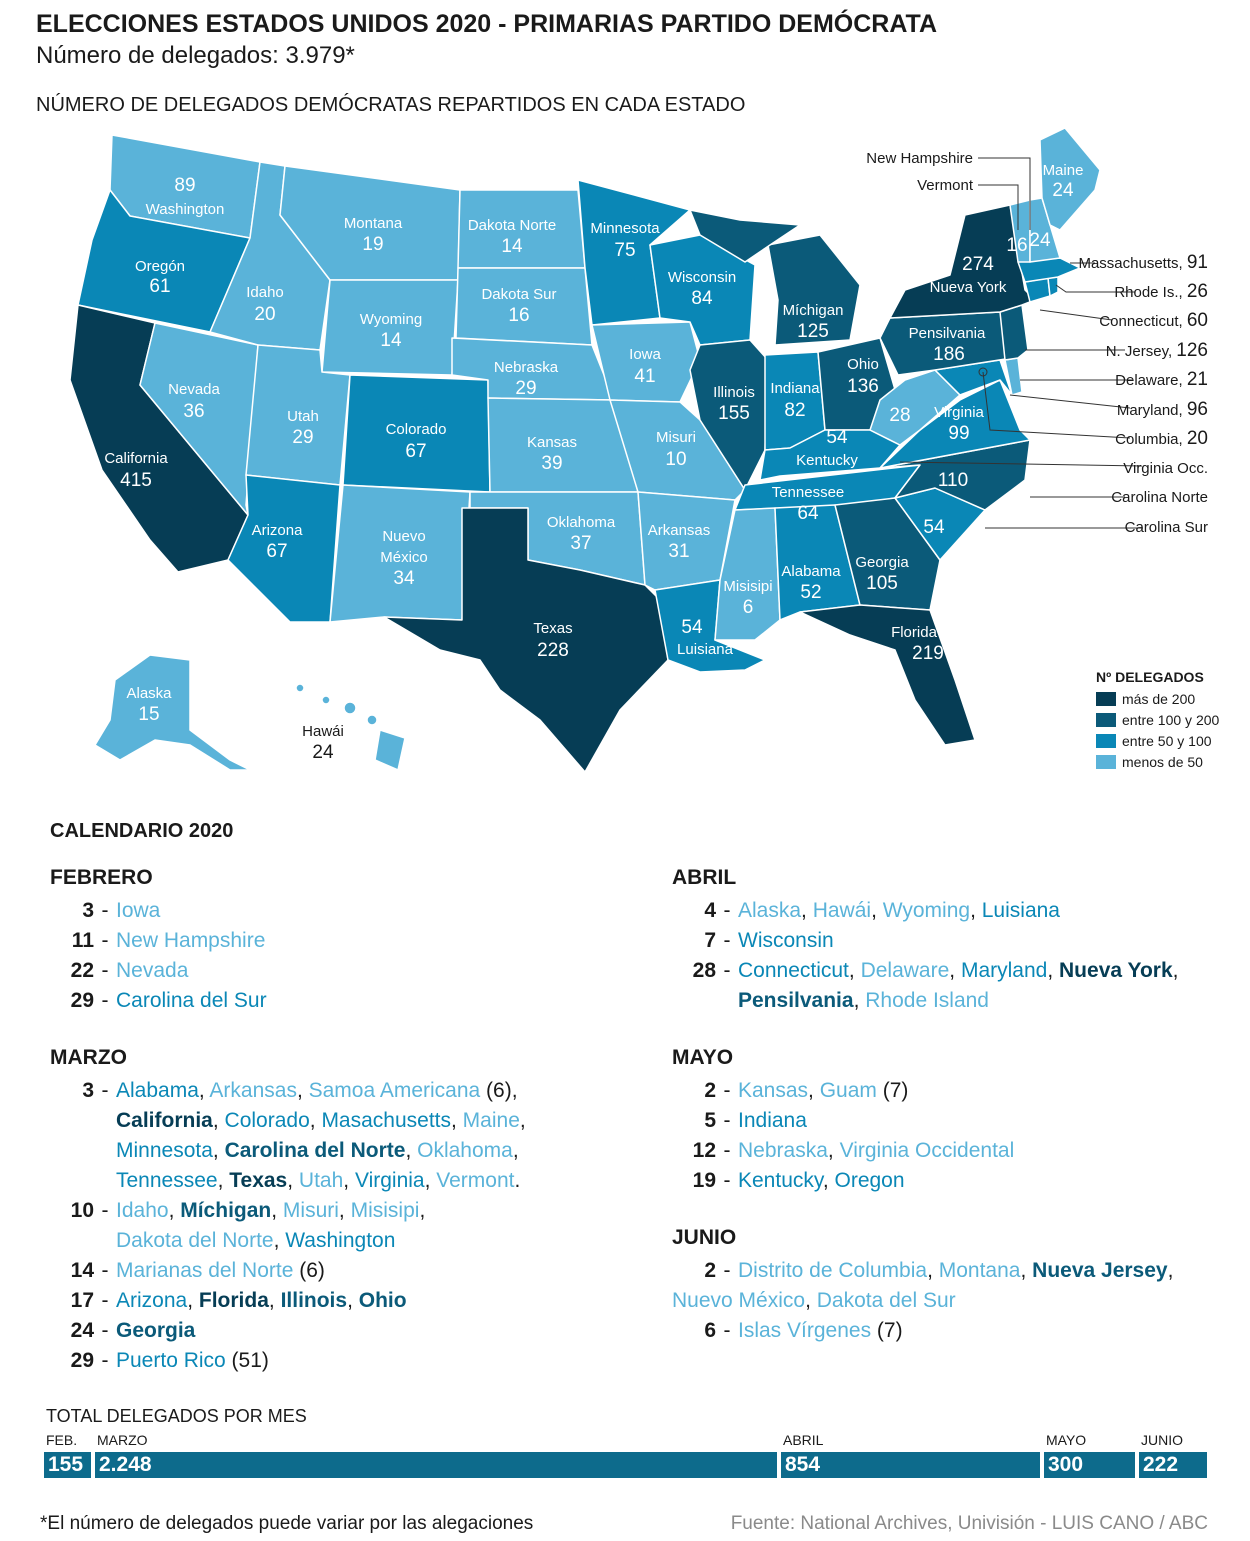 The image size is (1250, 1541). Describe the element at coordinates (899, 415) in the screenshot. I see `label-west-virginia-num: 28` at that location.